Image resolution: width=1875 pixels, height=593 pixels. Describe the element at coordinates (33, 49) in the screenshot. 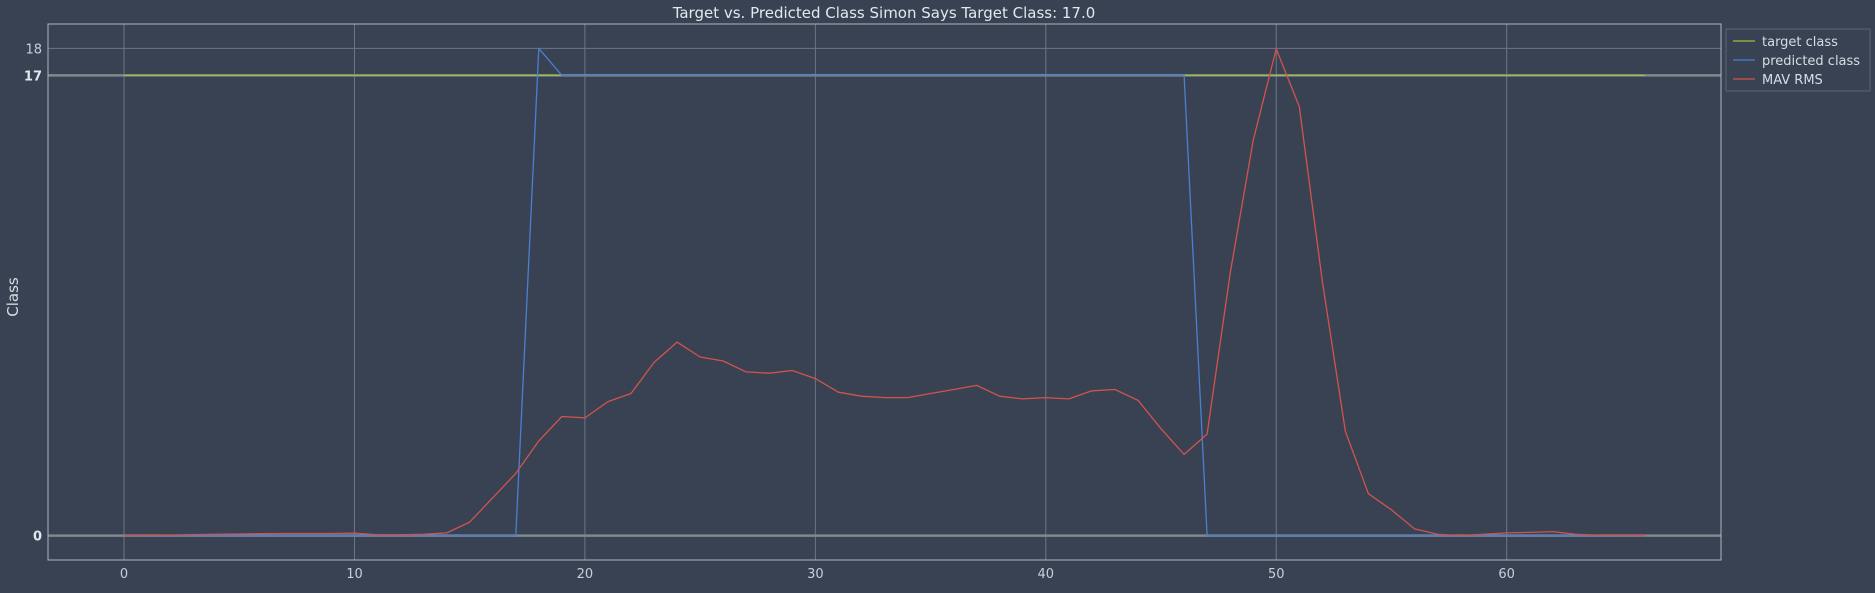

I see `y-tick-label-18: 18` at that location.